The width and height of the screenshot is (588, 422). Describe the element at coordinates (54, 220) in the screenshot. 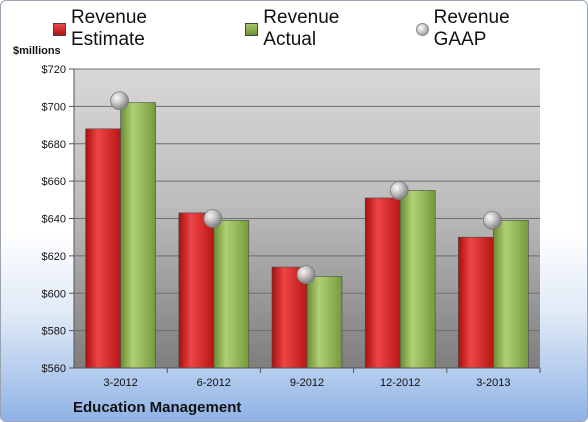

I see `y-tick-label: $640` at that location.